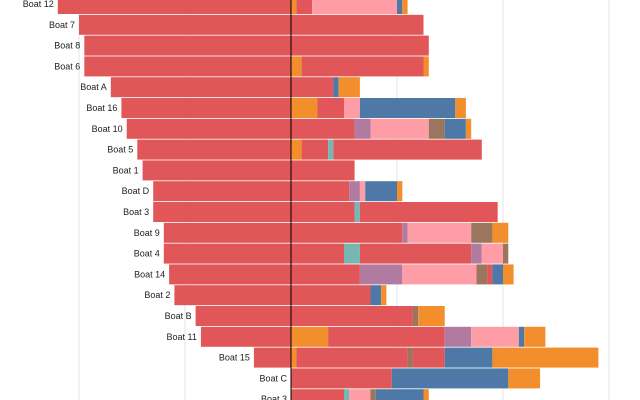  What do you see at coordinates (178, 316) in the screenshot?
I see `category-label: Boat B` at bounding box center [178, 316].